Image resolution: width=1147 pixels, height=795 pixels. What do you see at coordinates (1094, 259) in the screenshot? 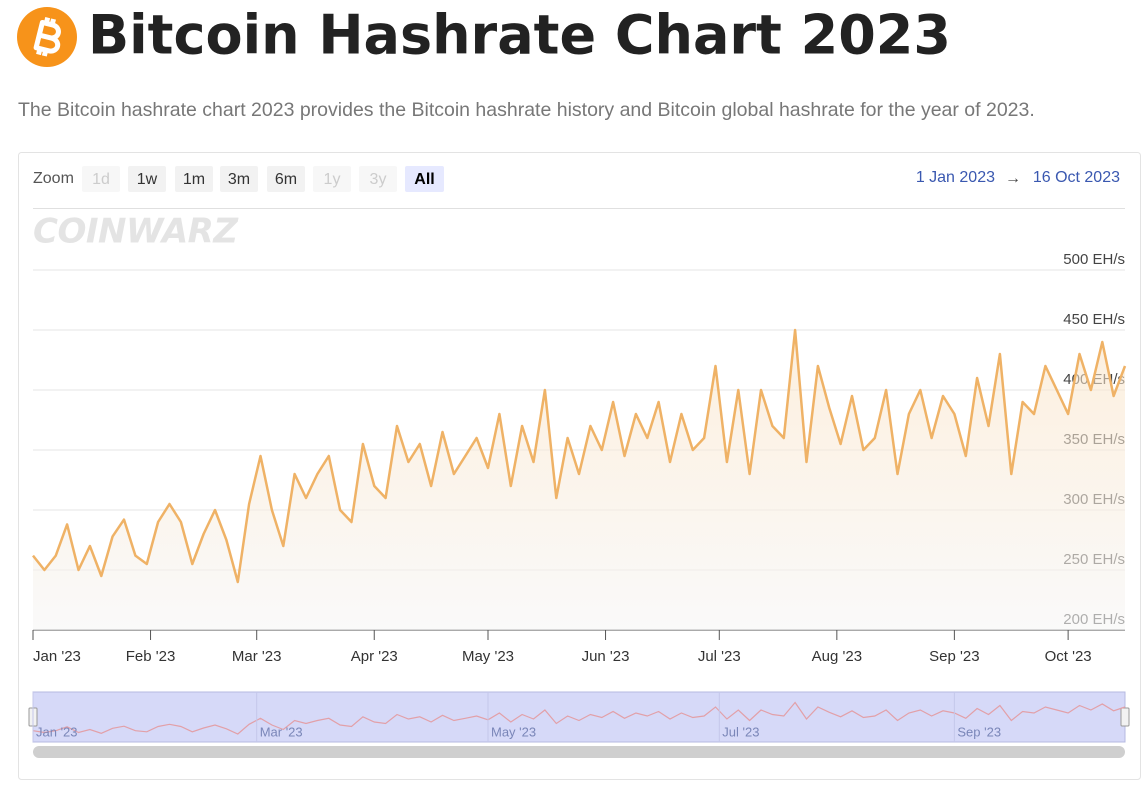
I see `y-tick-label: 500 EH/s` at bounding box center [1094, 259].